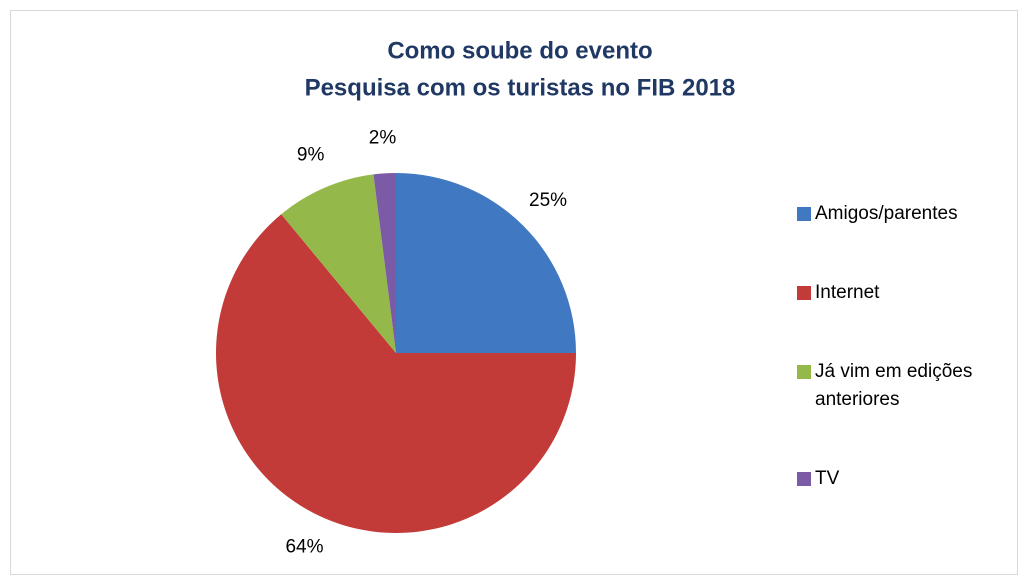 The image size is (1029, 584). Describe the element at coordinates (383, 137) in the screenshot. I see `data-label: 2%` at that location.